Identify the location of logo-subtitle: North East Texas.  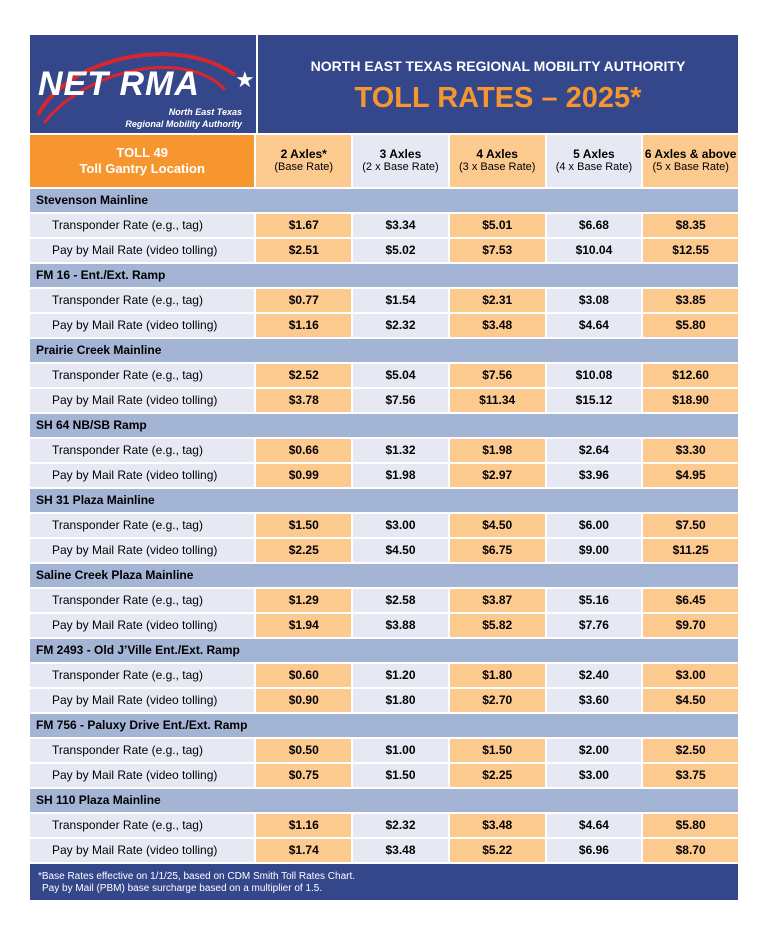
(205, 112).